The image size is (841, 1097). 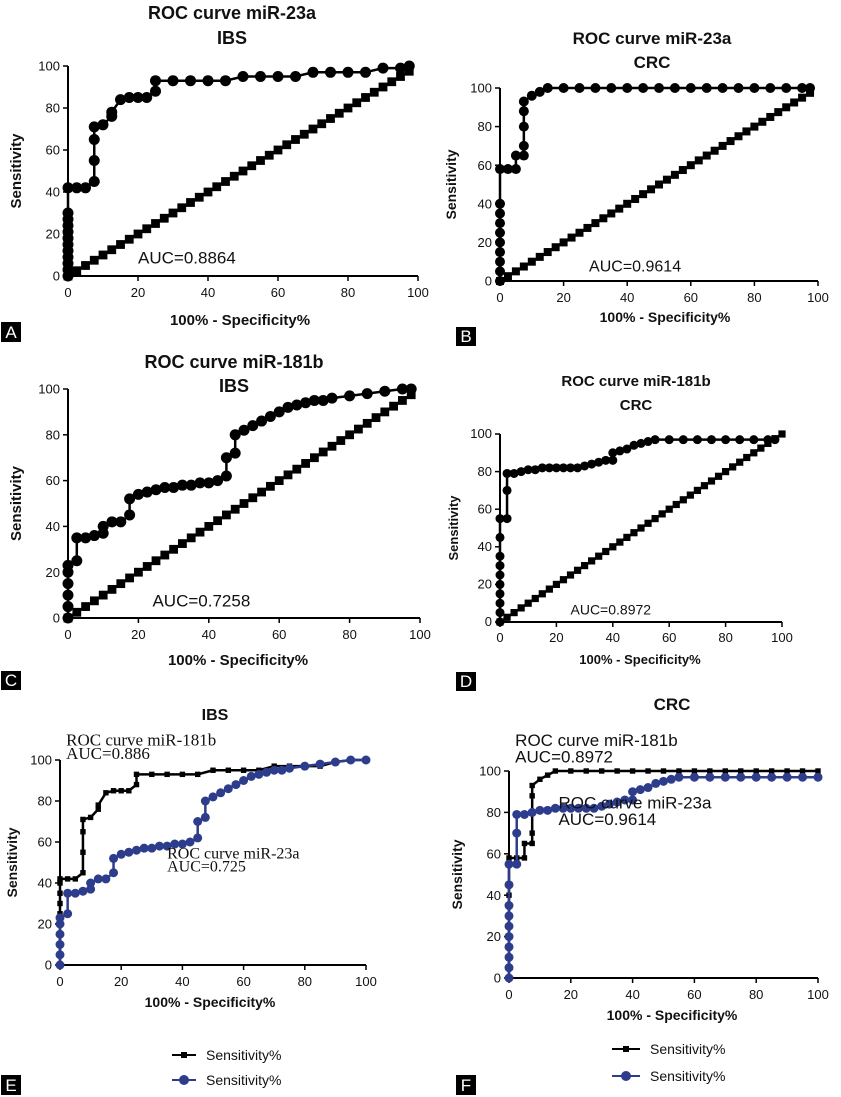 What do you see at coordinates (141, 740) in the screenshot?
I see `panel-e-annotation: ROC curve miR-181b` at bounding box center [141, 740].